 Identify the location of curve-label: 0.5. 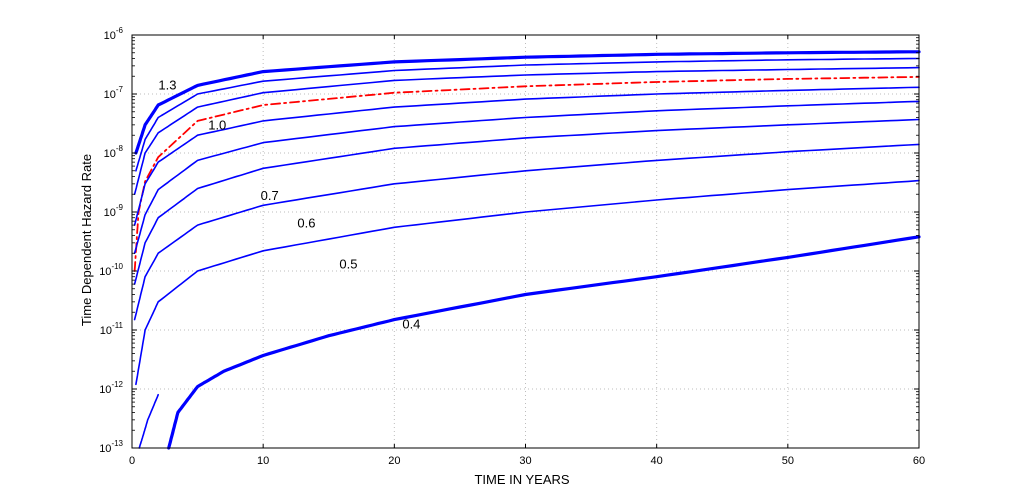
(348, 264).